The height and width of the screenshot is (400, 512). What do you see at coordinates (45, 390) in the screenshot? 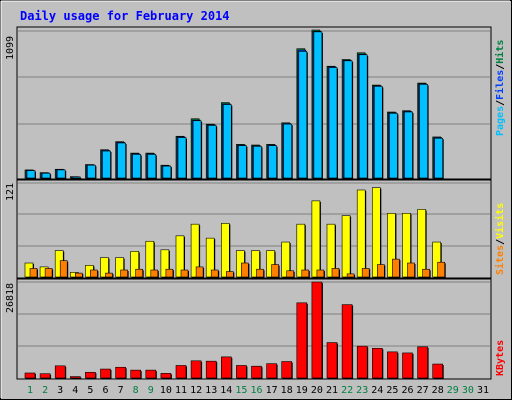
I see `x-tick-label: 2` at bounding box center [45, 390].